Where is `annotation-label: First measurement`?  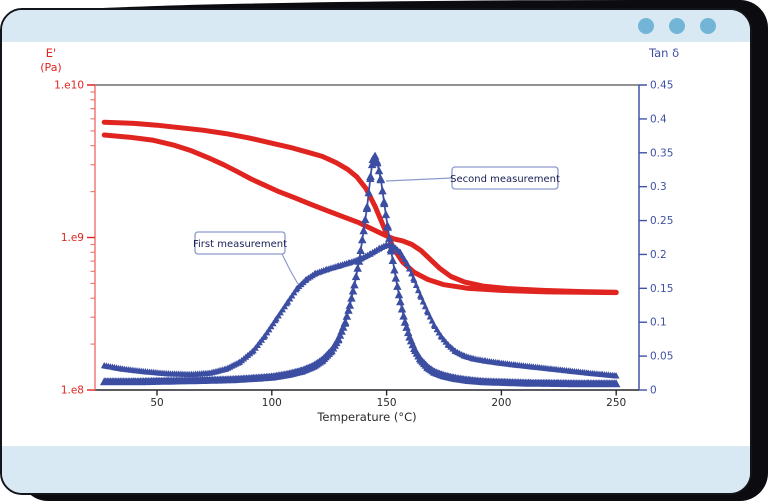
annotation-label: First measurement is located at coordinates (240, 244).